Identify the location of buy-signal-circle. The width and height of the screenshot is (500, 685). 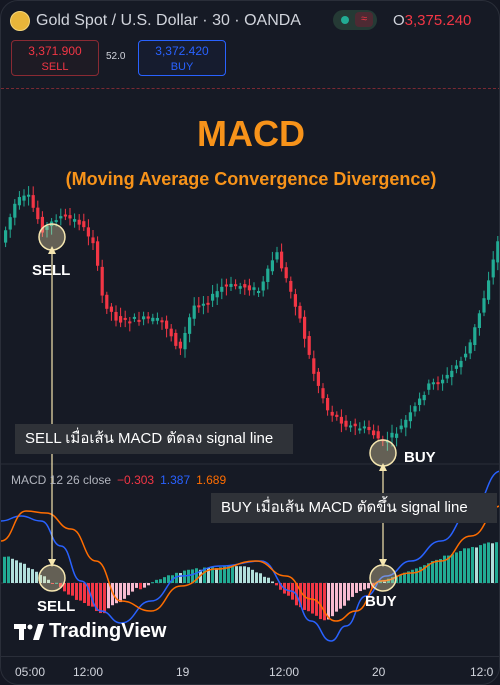
(383, 453).